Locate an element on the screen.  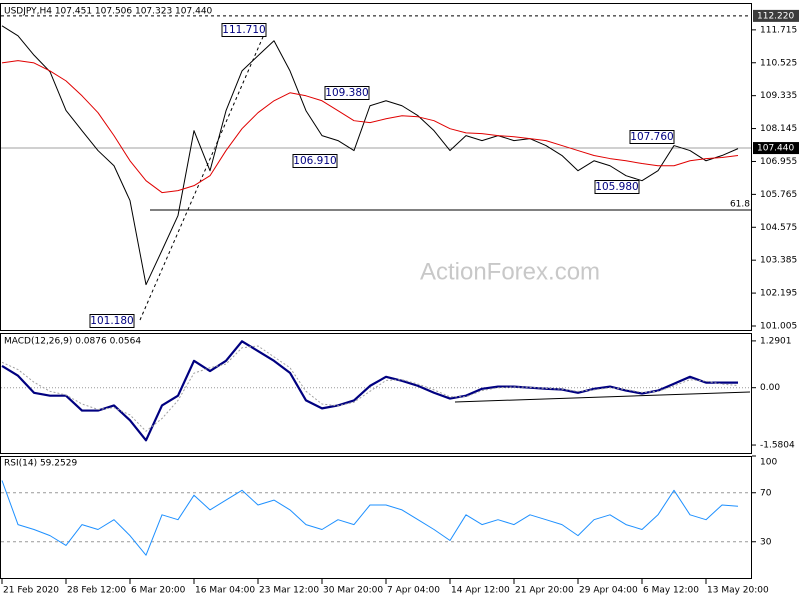
y-tick-label: 104.575 is located at coordinates (778, 228).